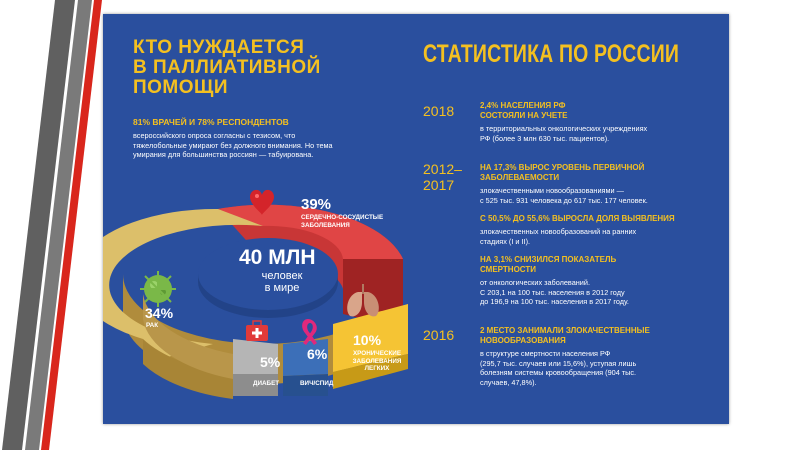 The image size is (800, 450). I want to click on year-line: 2012–, so click(442, 169).